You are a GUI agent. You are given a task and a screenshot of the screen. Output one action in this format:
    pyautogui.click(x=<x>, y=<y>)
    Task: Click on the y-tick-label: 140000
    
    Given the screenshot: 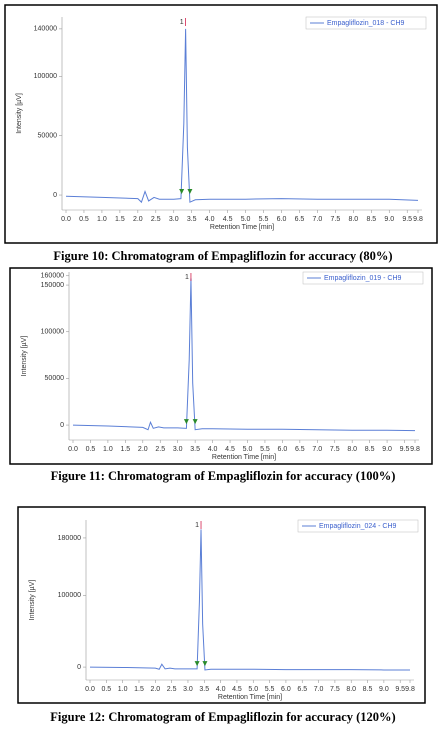 What is the action you would take?
    pyautogui.click(x=45, y=29)
    